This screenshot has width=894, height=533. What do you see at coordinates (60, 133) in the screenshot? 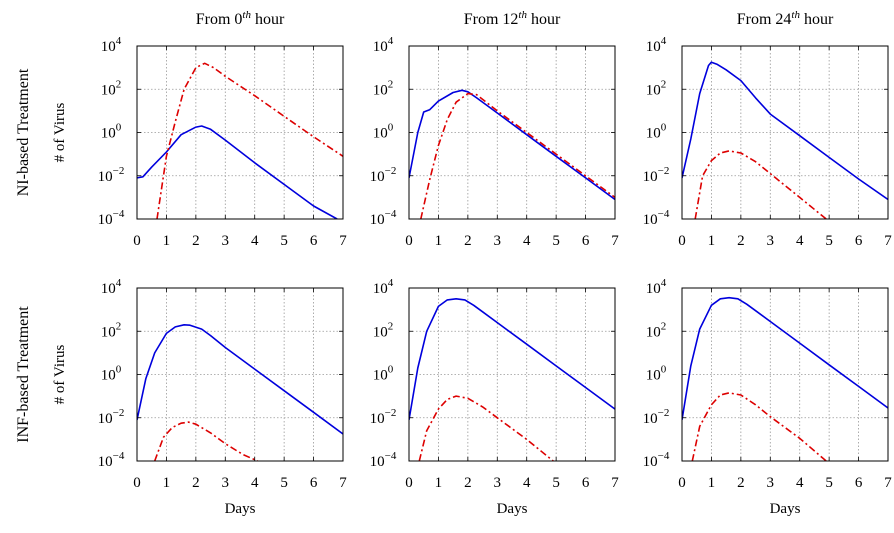
I see `y-axis-label-0: # of Virus` at bounding box center [60, 133].